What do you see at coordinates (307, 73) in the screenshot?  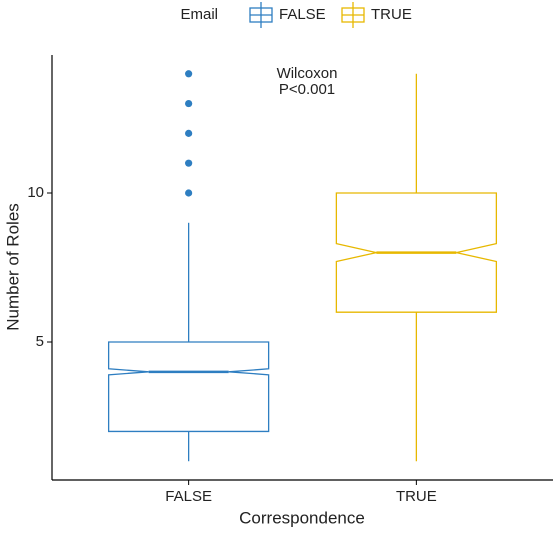 I see `annotation: Wilcoxon` at bounding box center [307, 73].